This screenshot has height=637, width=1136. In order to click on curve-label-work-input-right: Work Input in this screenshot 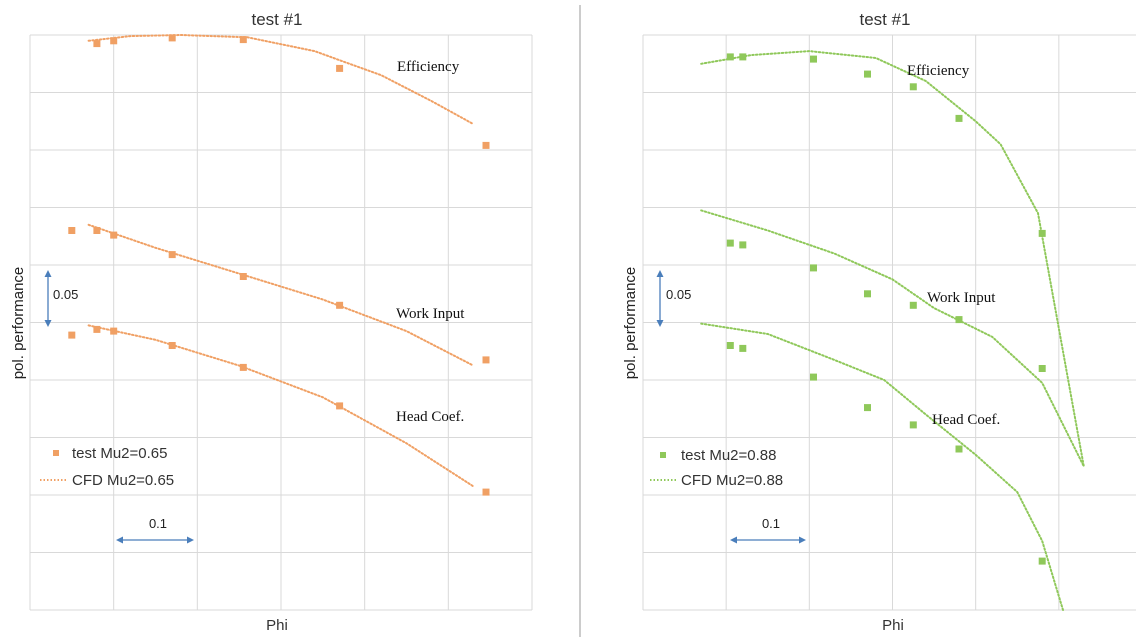, I will do `click(961, 298)`.